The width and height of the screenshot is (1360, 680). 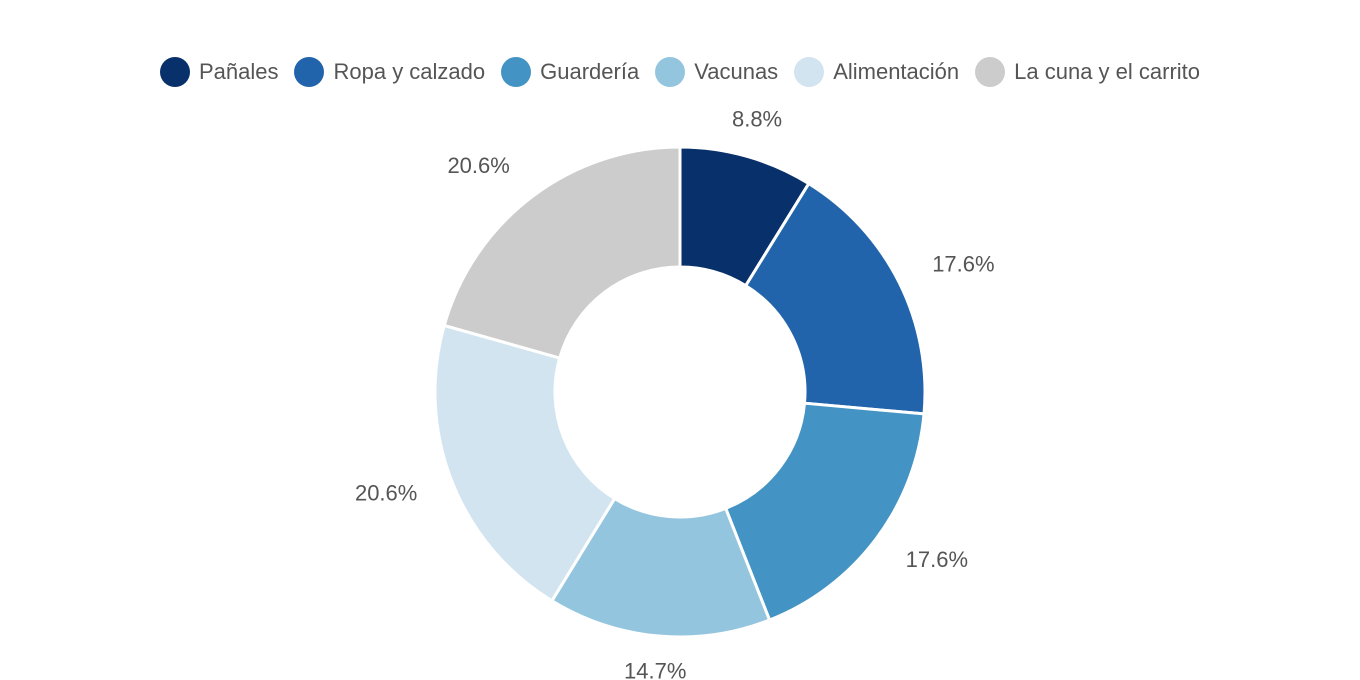 I want to click on legend-item: Vacunas, so click(x=716, y=72).